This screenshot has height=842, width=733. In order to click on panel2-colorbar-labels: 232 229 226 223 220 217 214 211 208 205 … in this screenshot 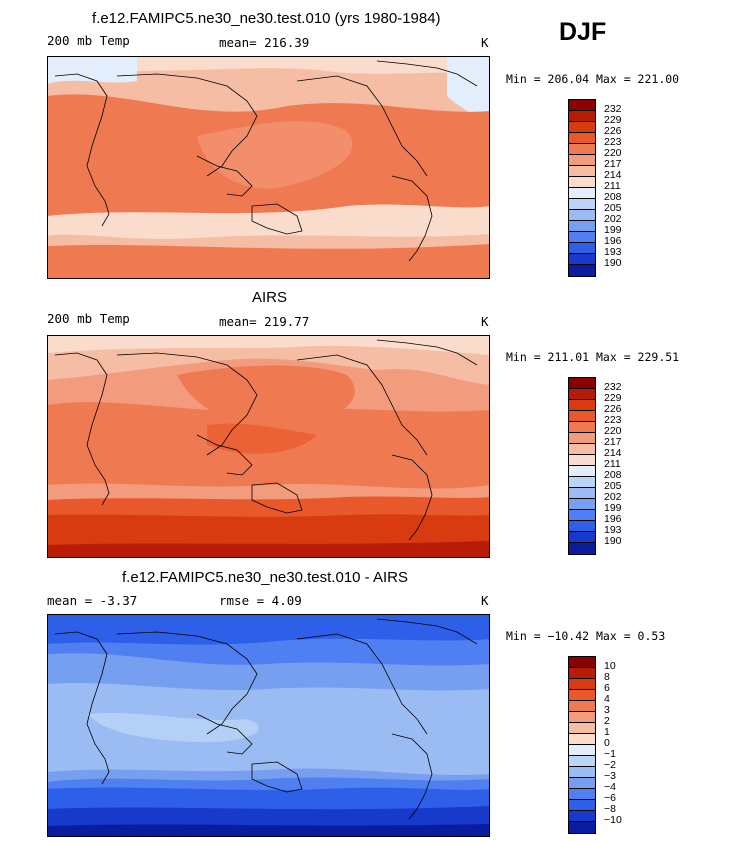, I will do `click(613, 464)`.